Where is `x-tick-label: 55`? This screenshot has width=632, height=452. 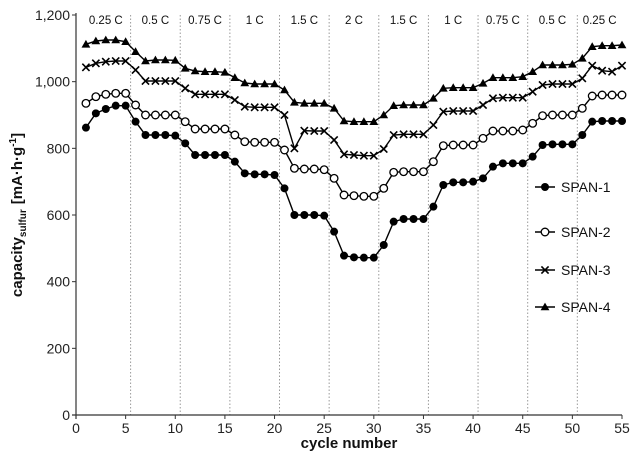
x-tick-label: 55 is located at coordinates (622, 428).